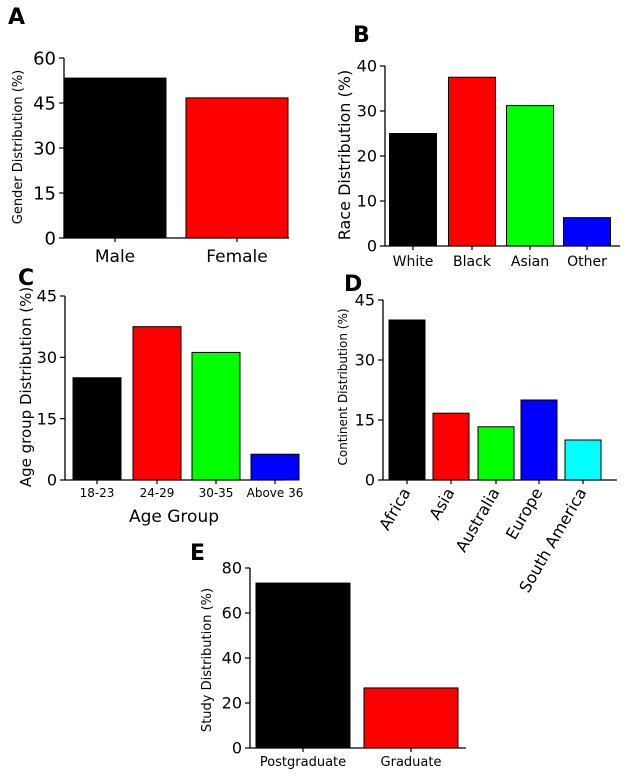 The width and height of the screenshot is (630, 778). Describe the element at coordinates (115, 158) in the screenshot. I see `bar-male` at that location.